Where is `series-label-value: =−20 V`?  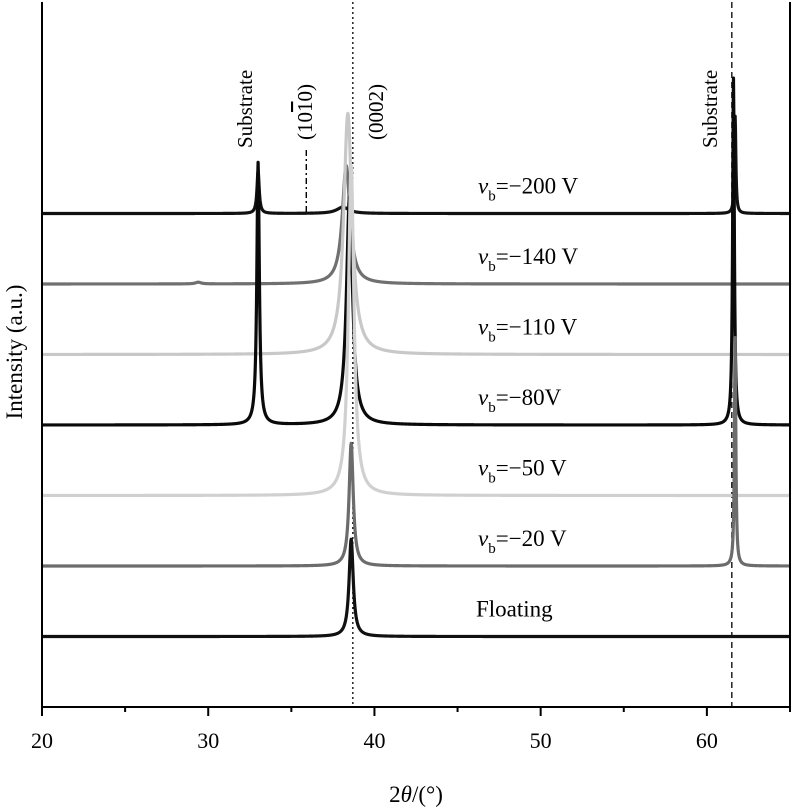 series-label-value: =−20 V is located at coordinates (531, 538).